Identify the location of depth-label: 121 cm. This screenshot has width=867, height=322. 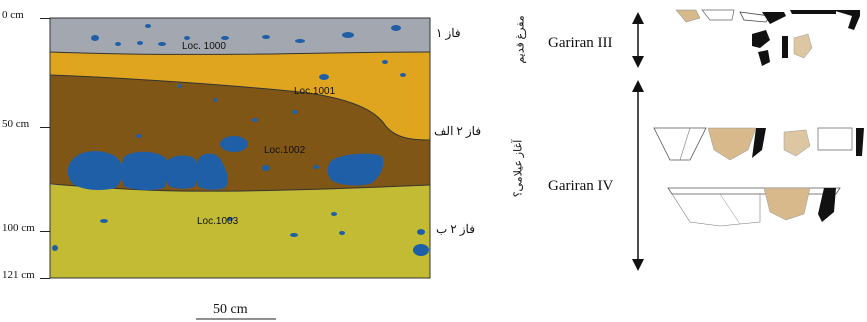
(18, 275).